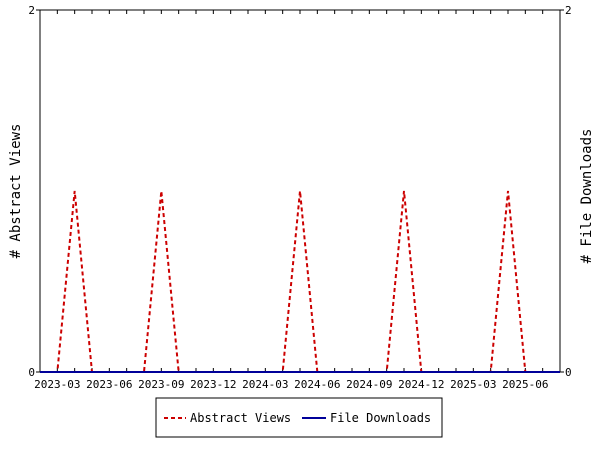 Image resolution: width=600 pixels, height=450 pixels. I want to click on y-axis-title-right: # File Downloads, so click(587, 196).